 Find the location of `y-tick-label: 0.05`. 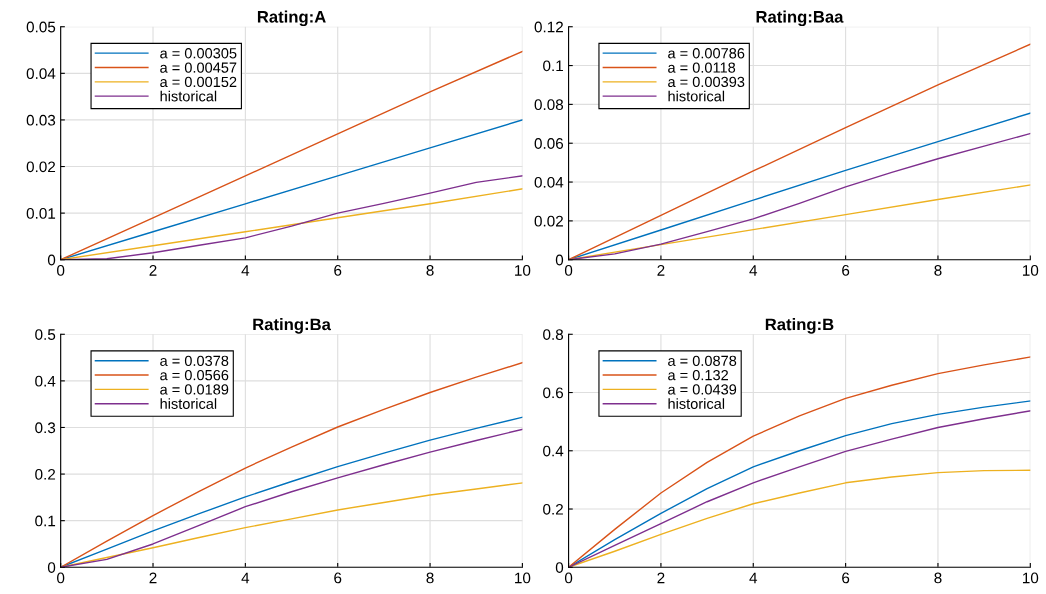

y-tick-label: 0.05 is located at coordinates (41, 27).